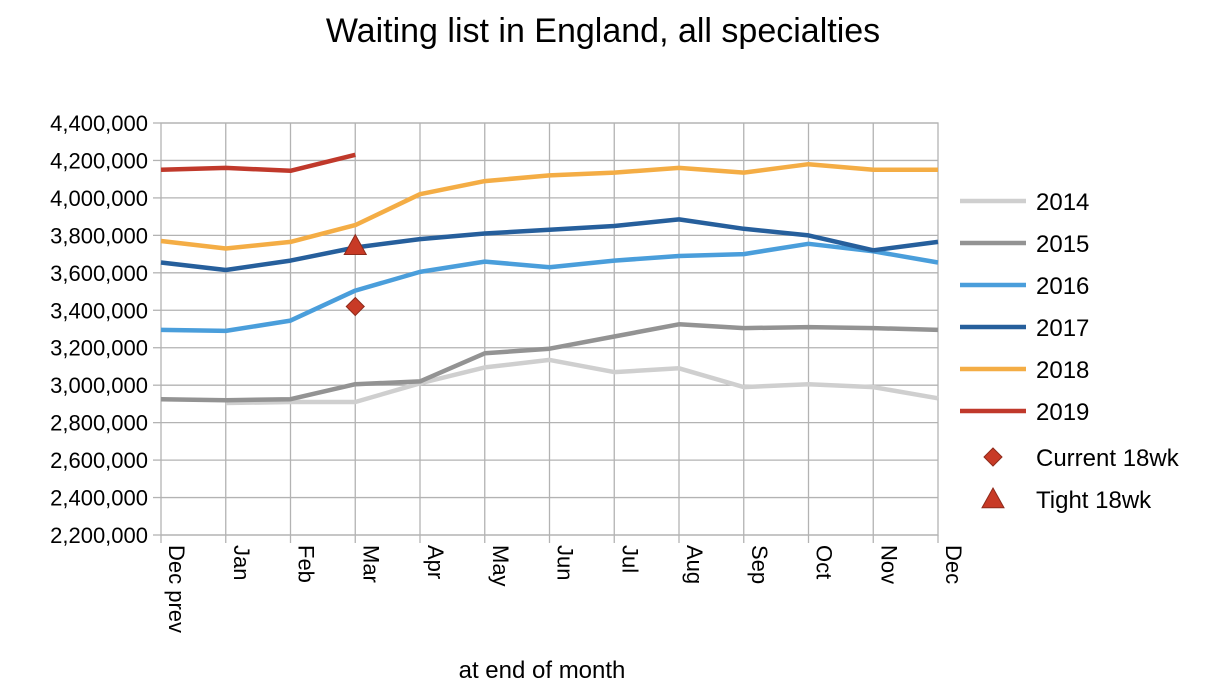 This screenshot has width=1222, height=694. What do you see at coordinates (542, 670) in the screenshot?
I see `x-axis-label: at end of month` at bounding box center [542, 670].